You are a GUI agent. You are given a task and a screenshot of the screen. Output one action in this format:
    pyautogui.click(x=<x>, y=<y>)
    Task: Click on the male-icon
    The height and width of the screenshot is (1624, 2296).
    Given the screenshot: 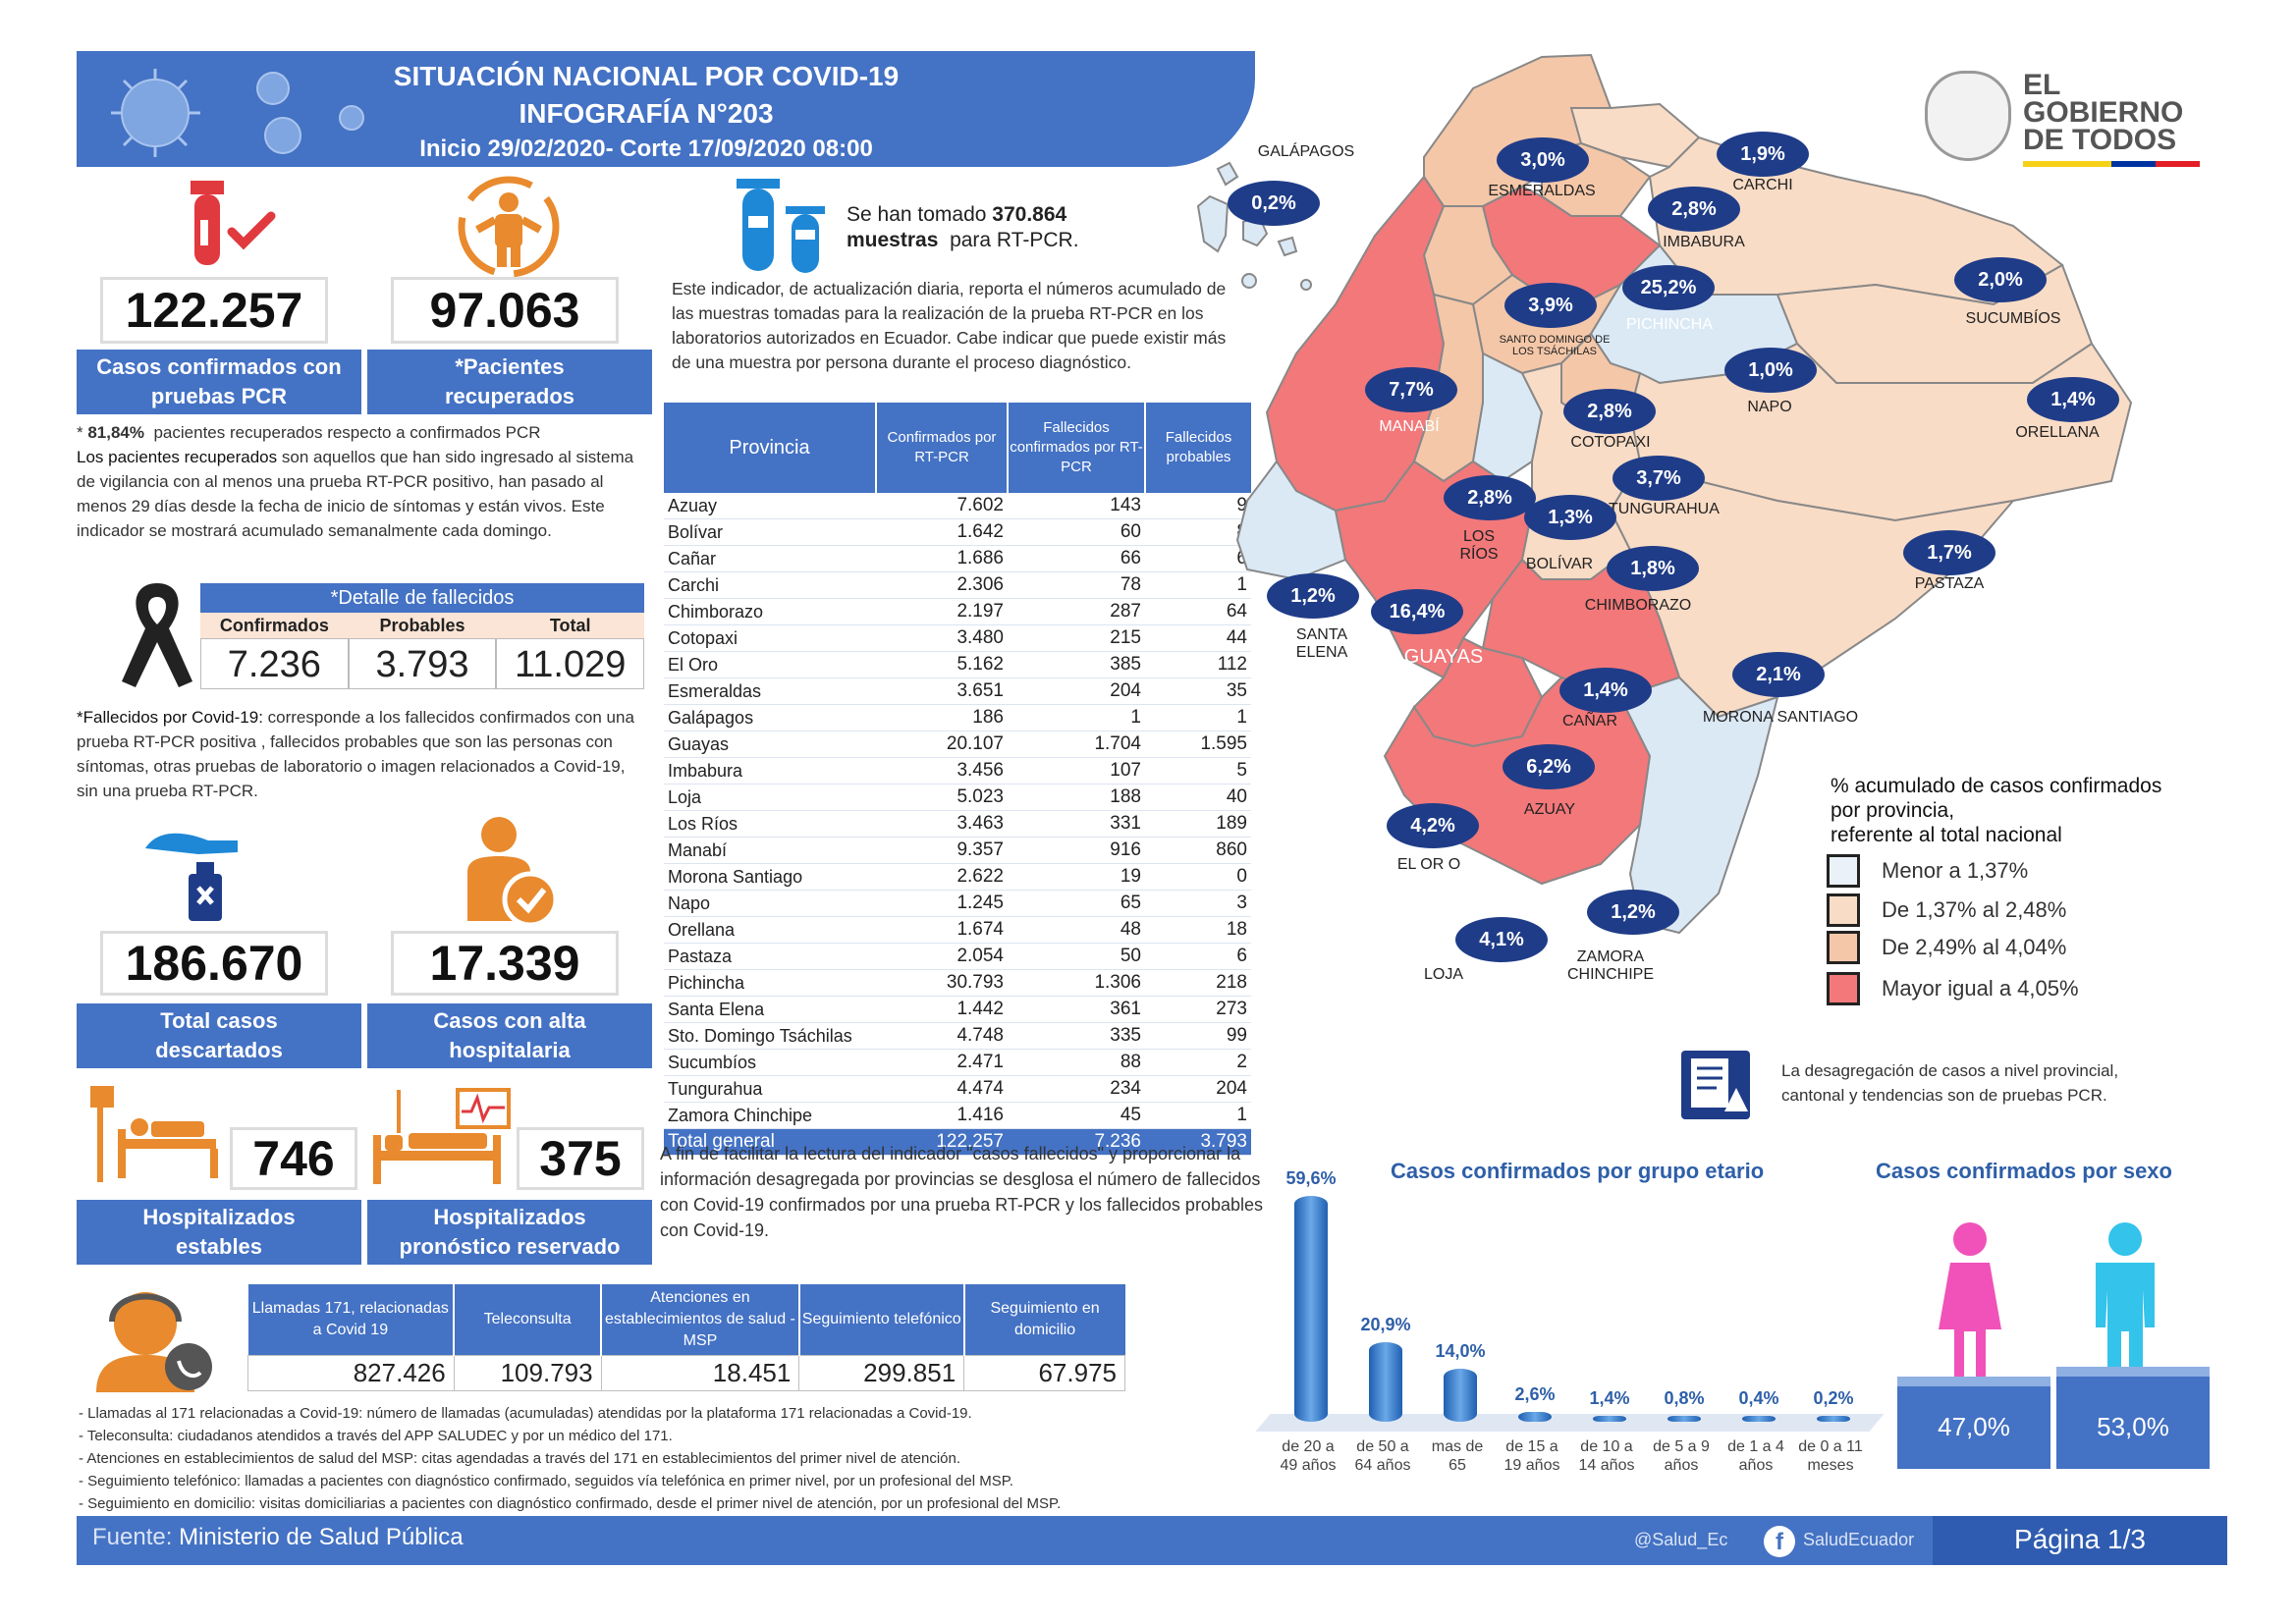 What is the action you would take?
    pyautogui.click(x=2125, y=1302)
    